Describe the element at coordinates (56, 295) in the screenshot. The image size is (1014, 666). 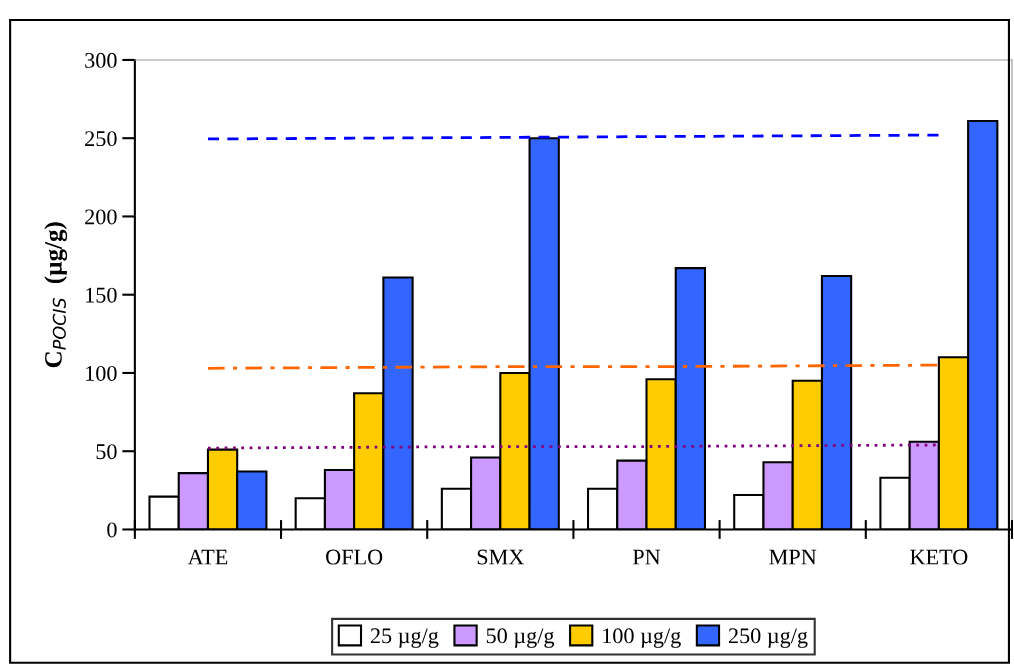
I see `y-axis-title: C$_{POCIS}$ (µg/g)` at that location.